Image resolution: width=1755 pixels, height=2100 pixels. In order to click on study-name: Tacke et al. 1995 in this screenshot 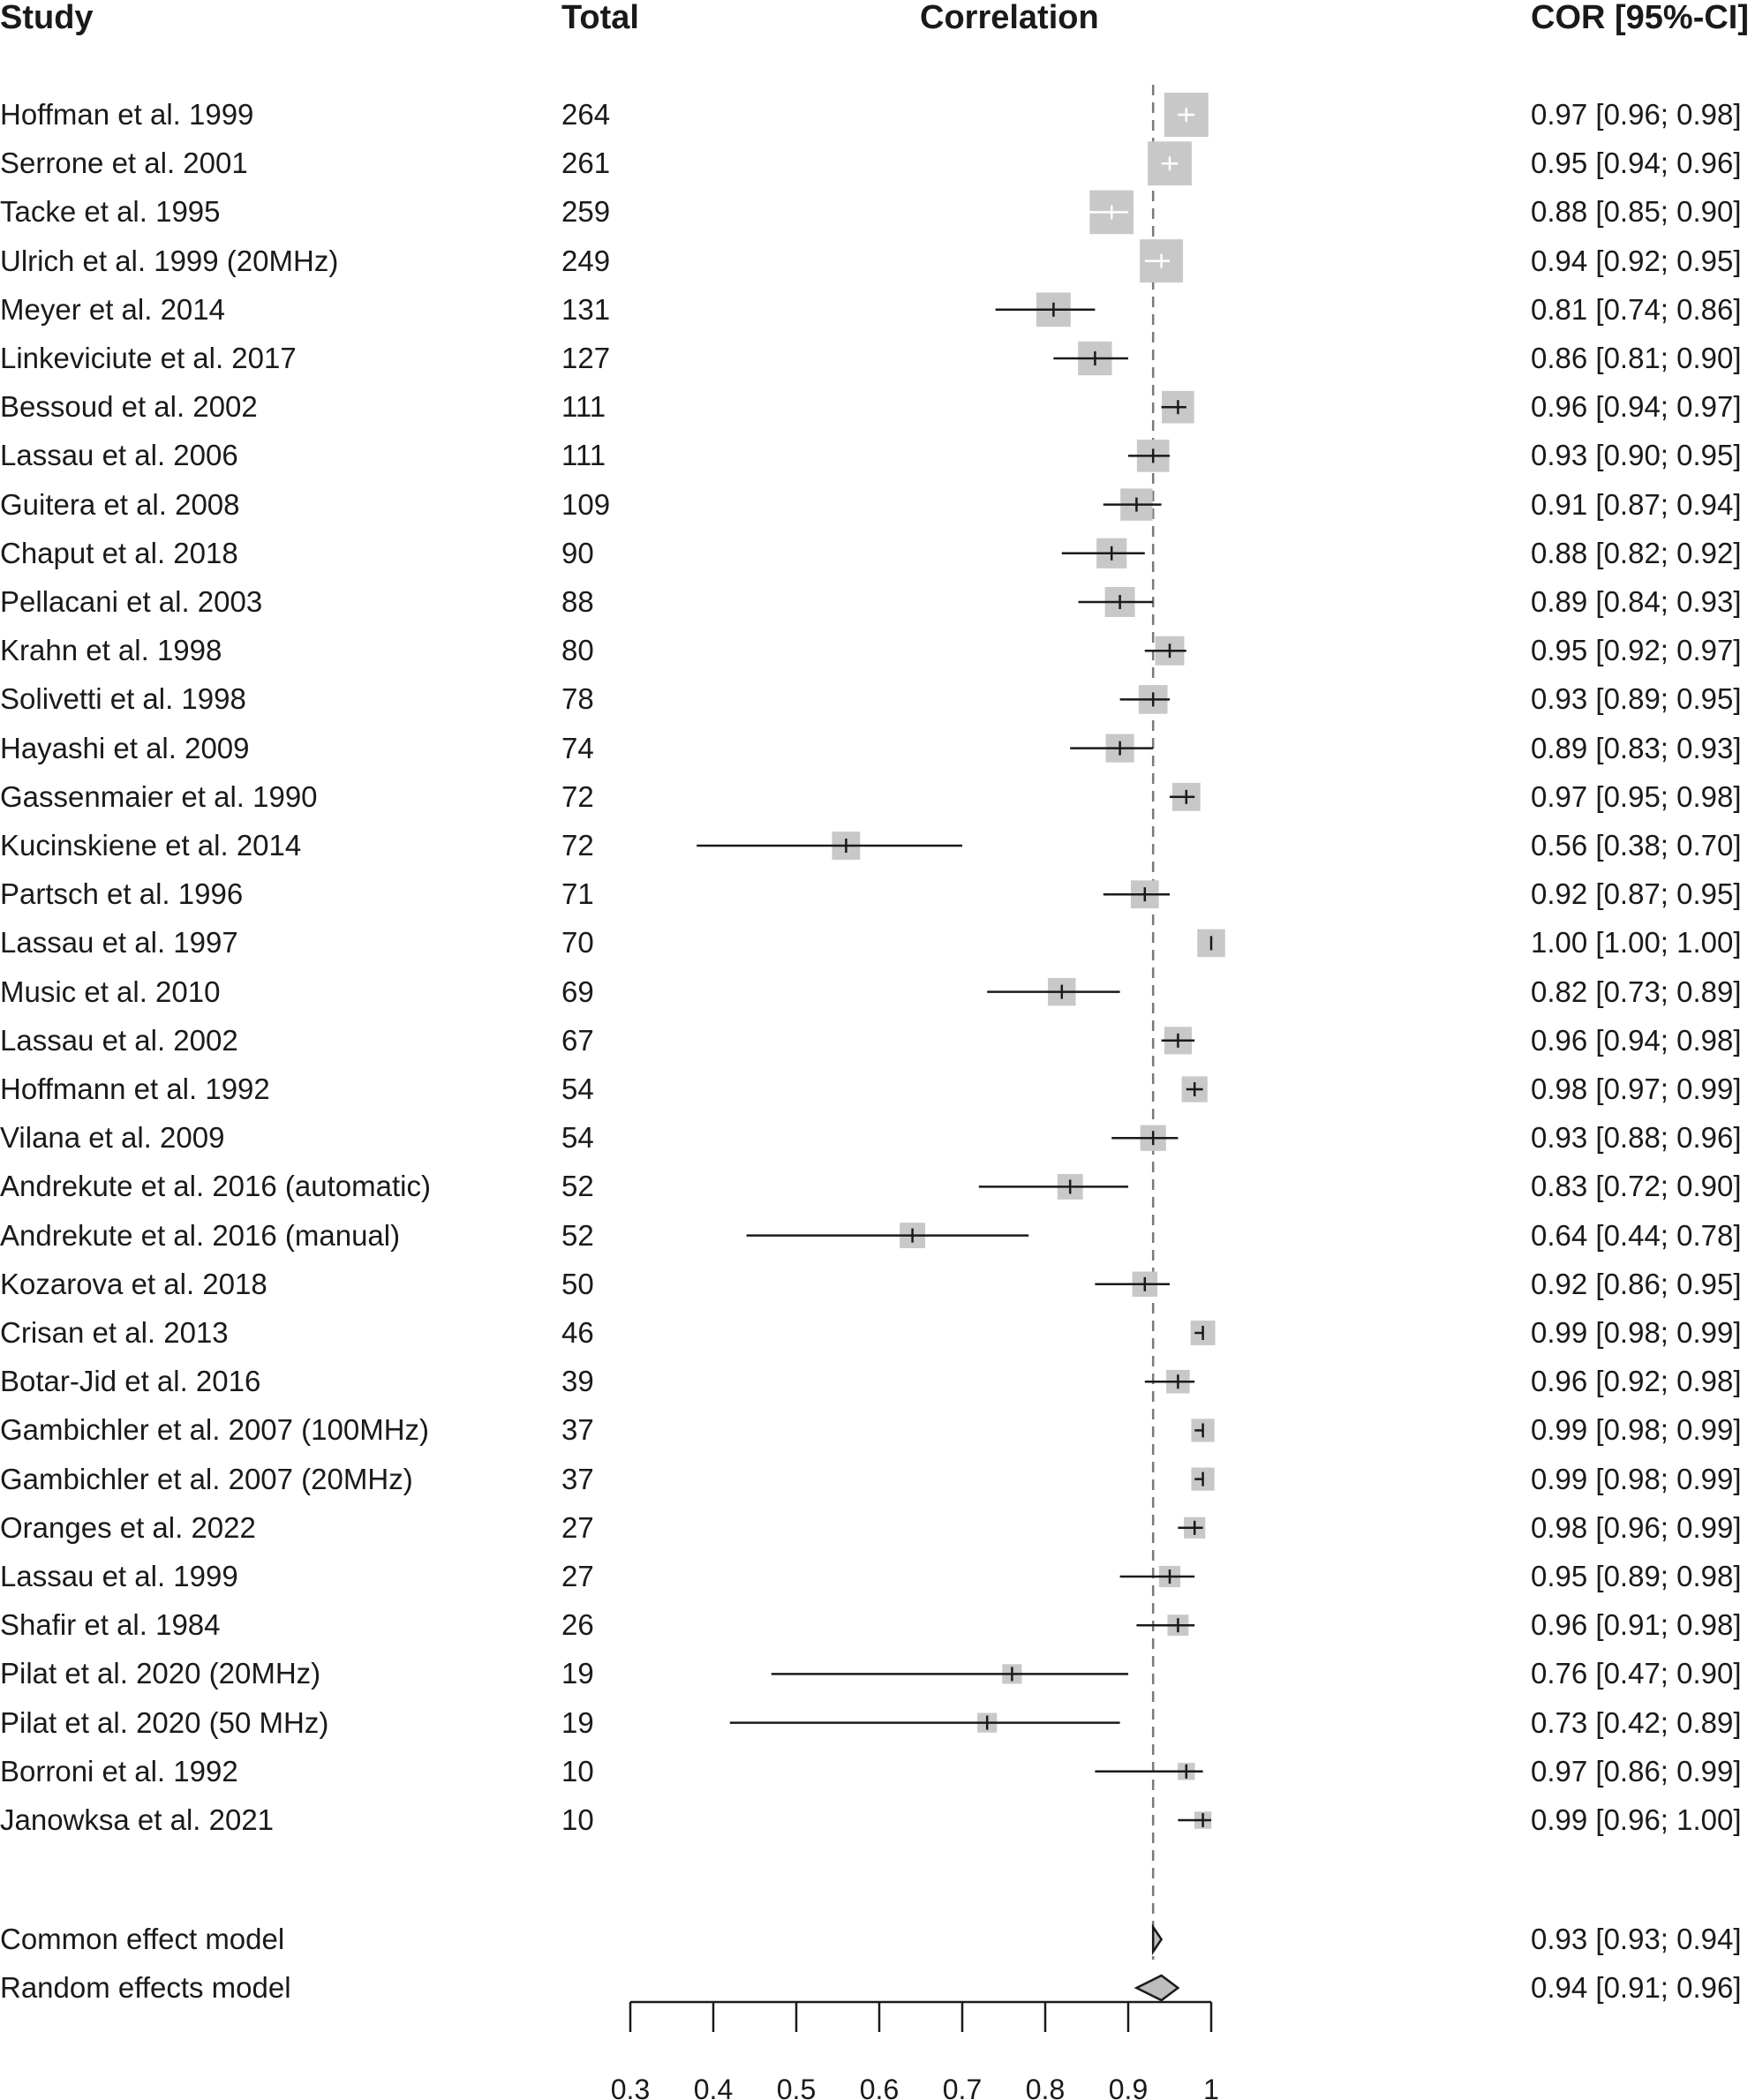, I will do `click(110, 212)`.